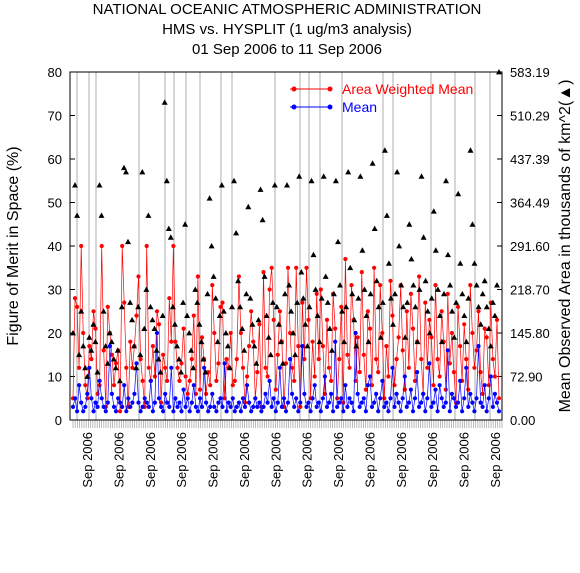 This screenshot has width=580, height=573. Describe the element at coordinates (61, 246) in the screenshot. I see `left-axis-ticks: 0 10 20 30 40 50 60 70 80` at that location.